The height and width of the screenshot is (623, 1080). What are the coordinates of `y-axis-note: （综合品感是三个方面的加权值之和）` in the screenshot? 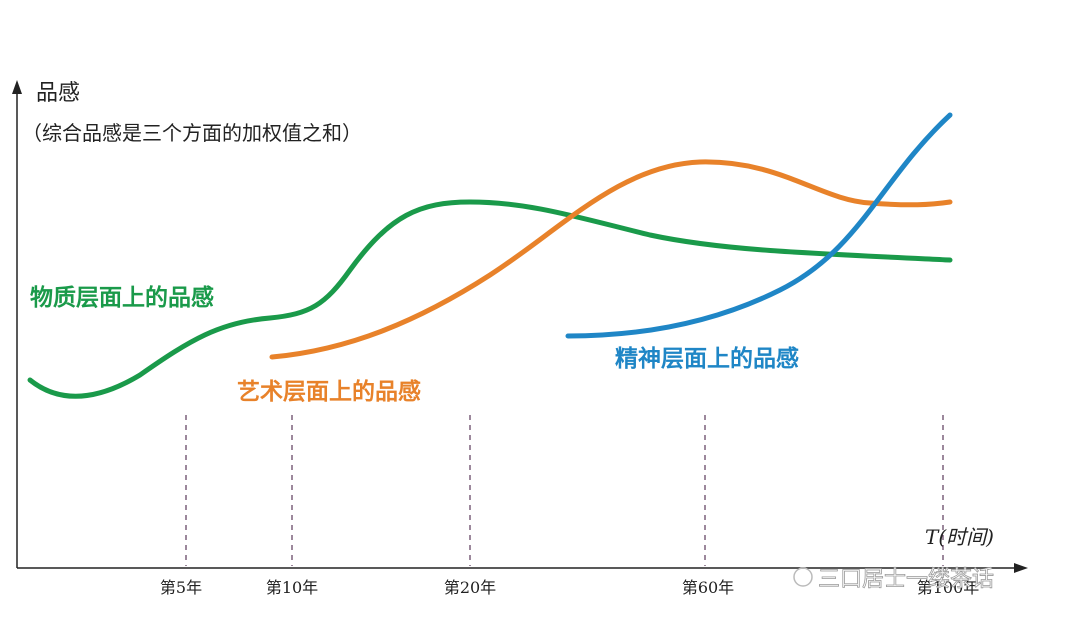 It's located at (192, 133).